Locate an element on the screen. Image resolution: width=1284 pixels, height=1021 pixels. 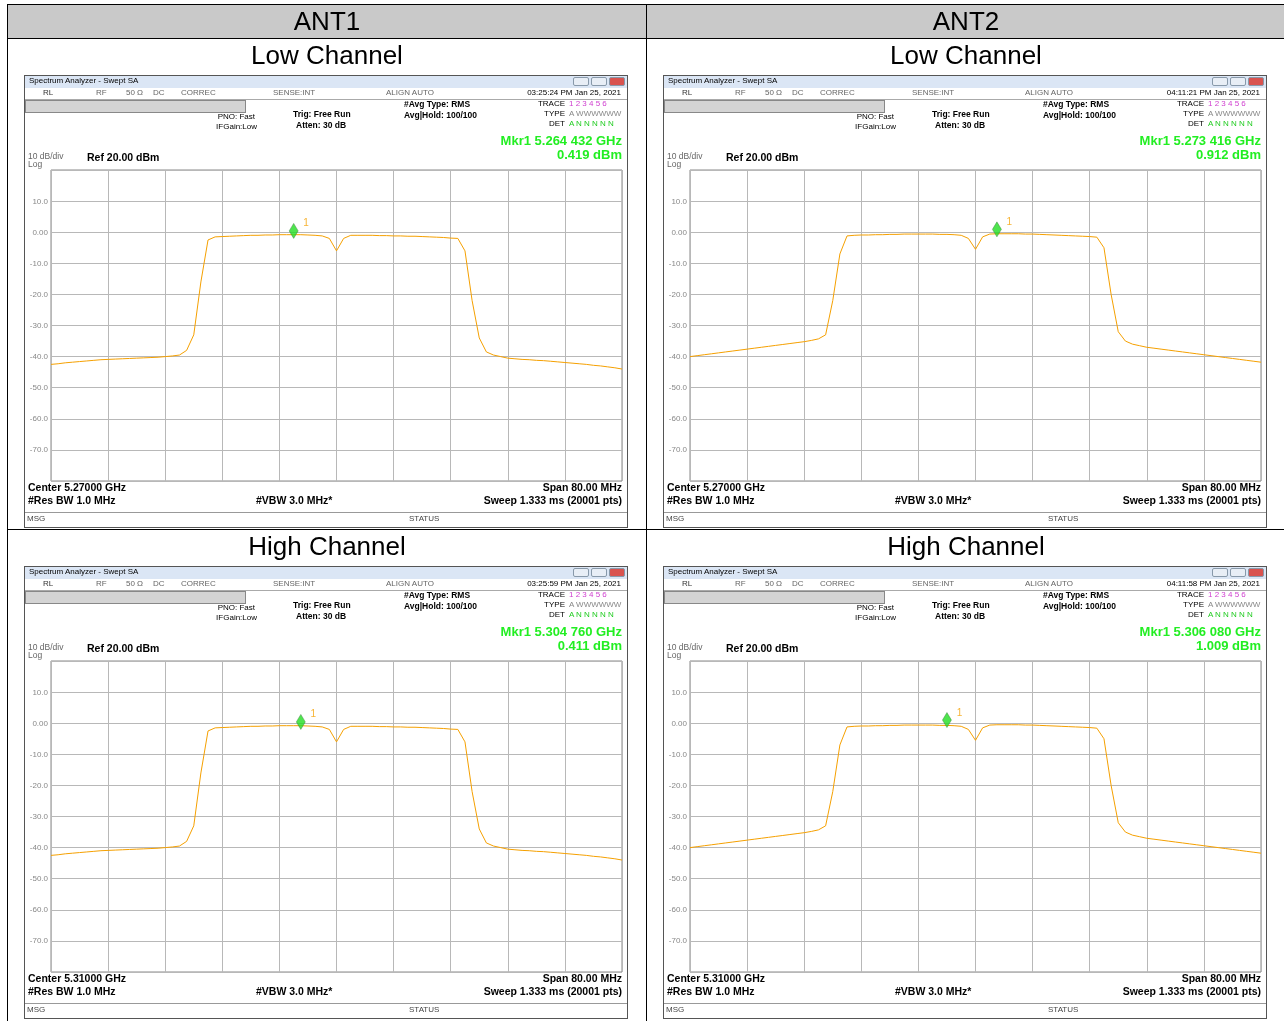
chart-subtitle: High Channel is located at coordinates (327, 546).